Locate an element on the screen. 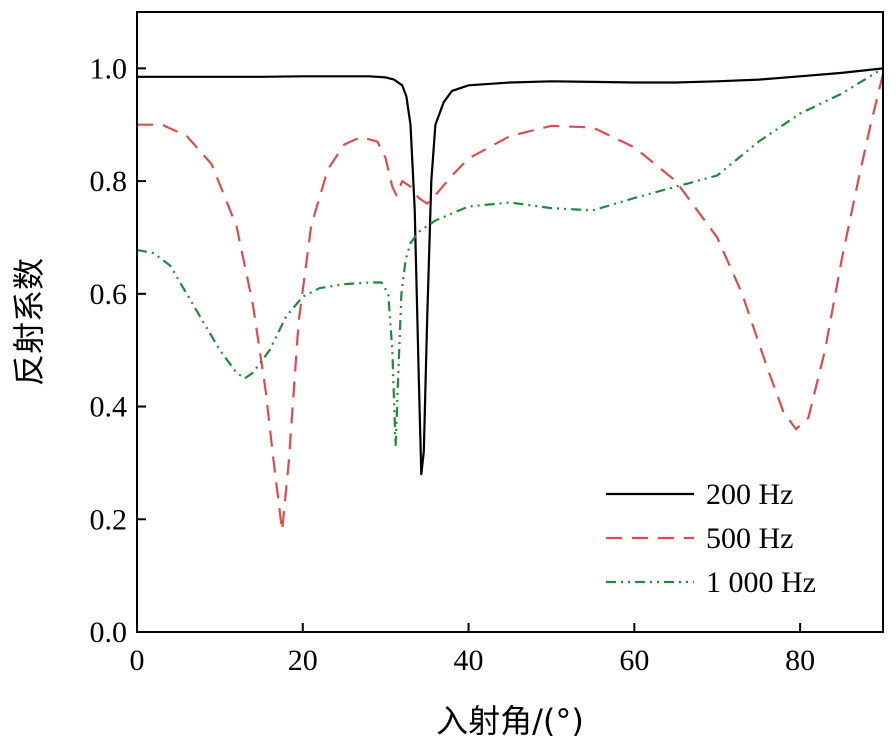 This screenshot has height=744, width=896. y-tick-label: 0.8 is located at coordinates (109, 181).